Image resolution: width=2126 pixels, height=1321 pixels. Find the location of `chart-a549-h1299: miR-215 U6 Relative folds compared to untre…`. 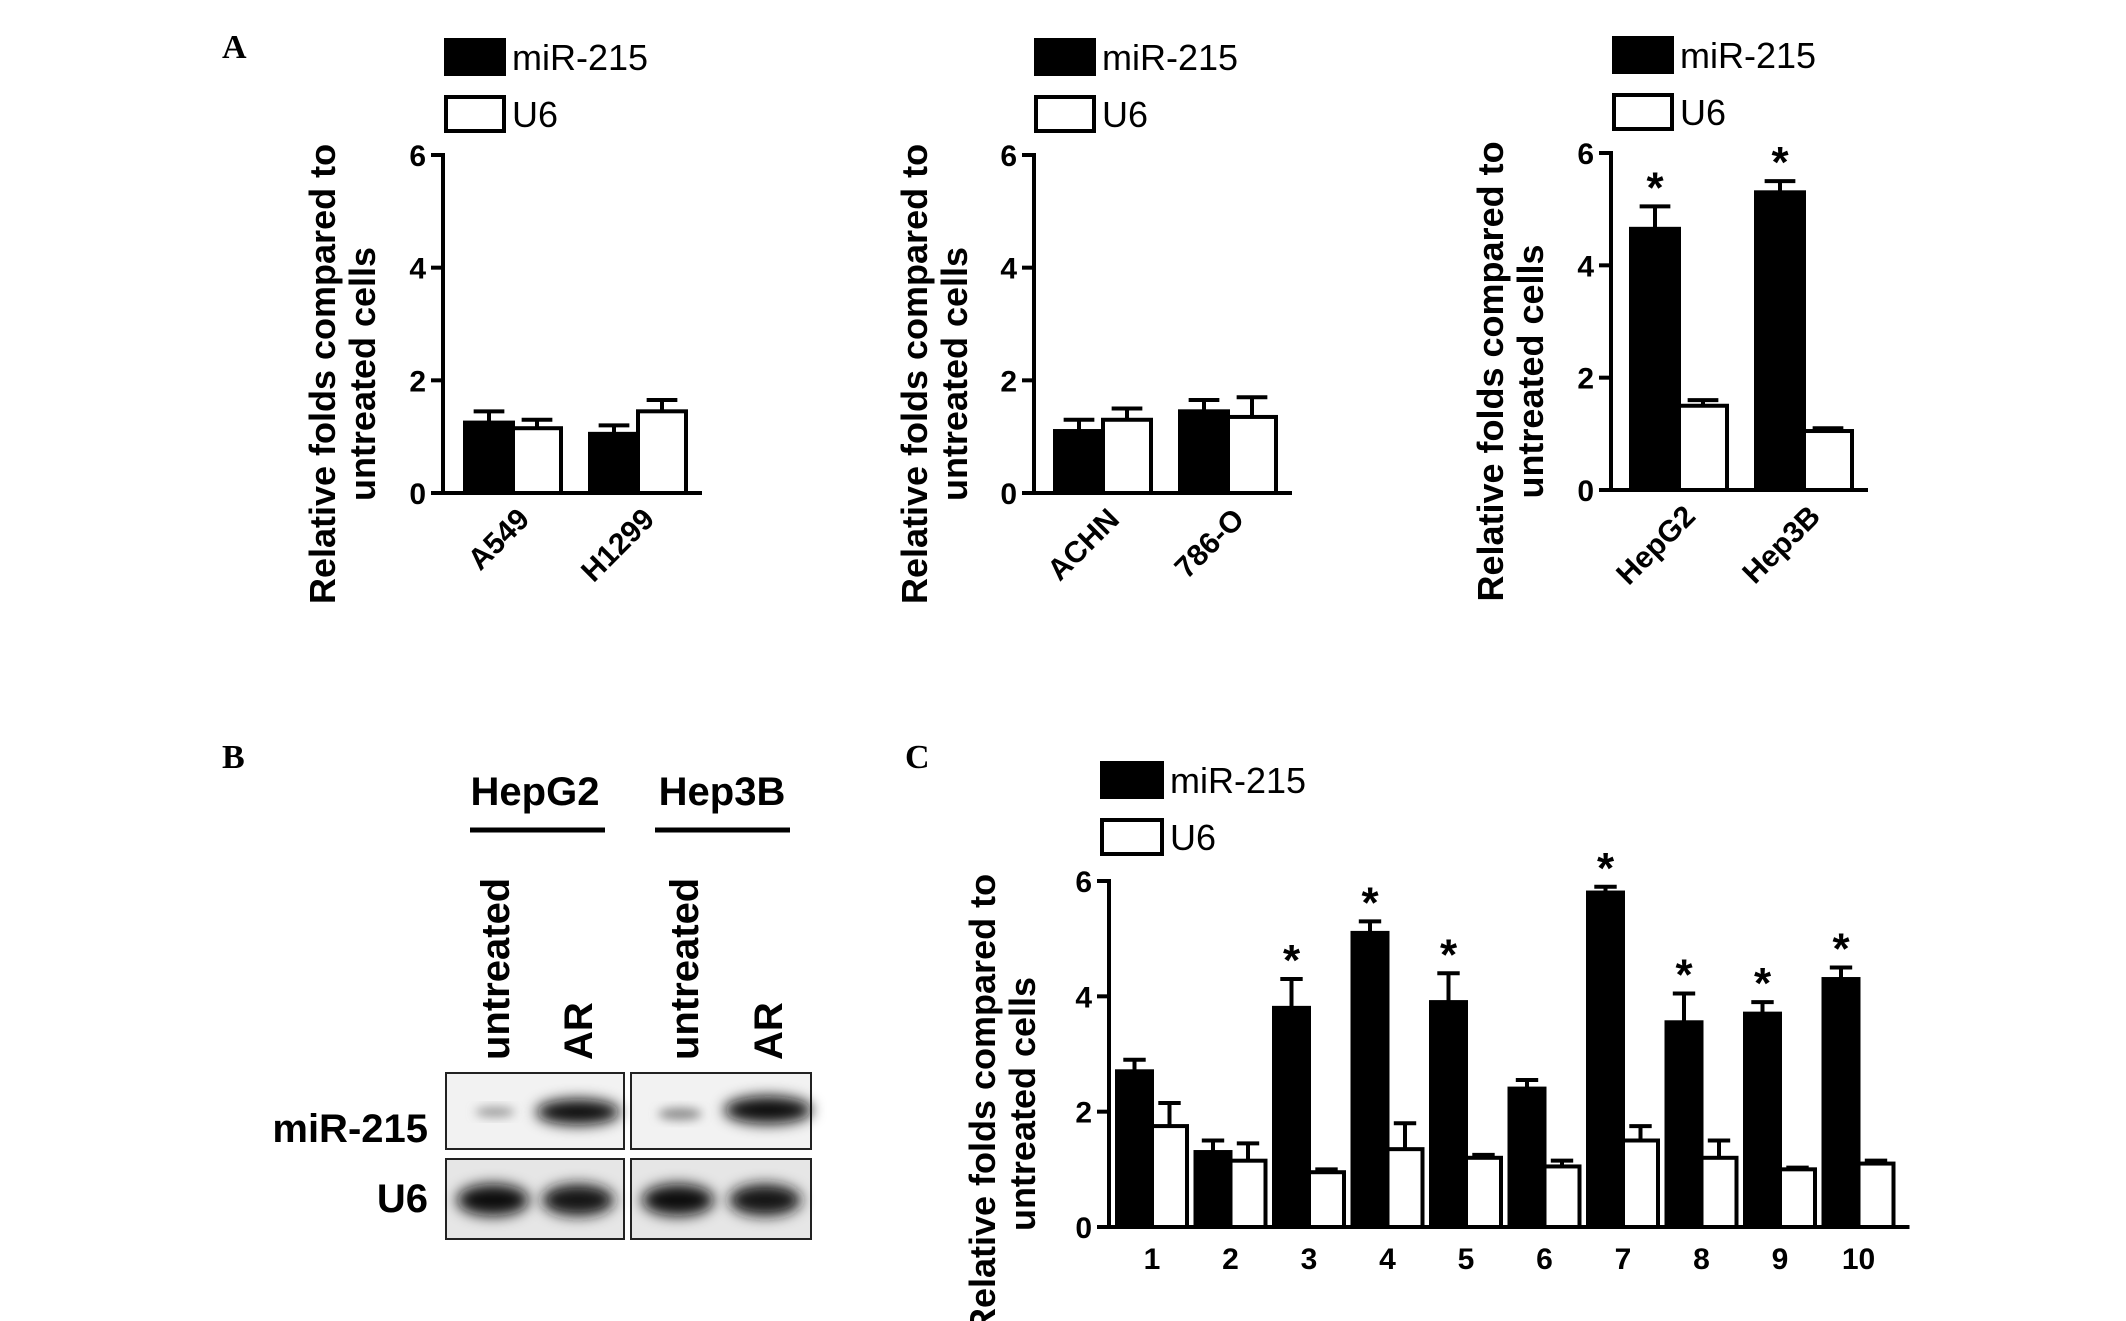

chart-a549-h1299: miR-215 U6 Relative folds compared to untre… is located at coordinates (502, 320).